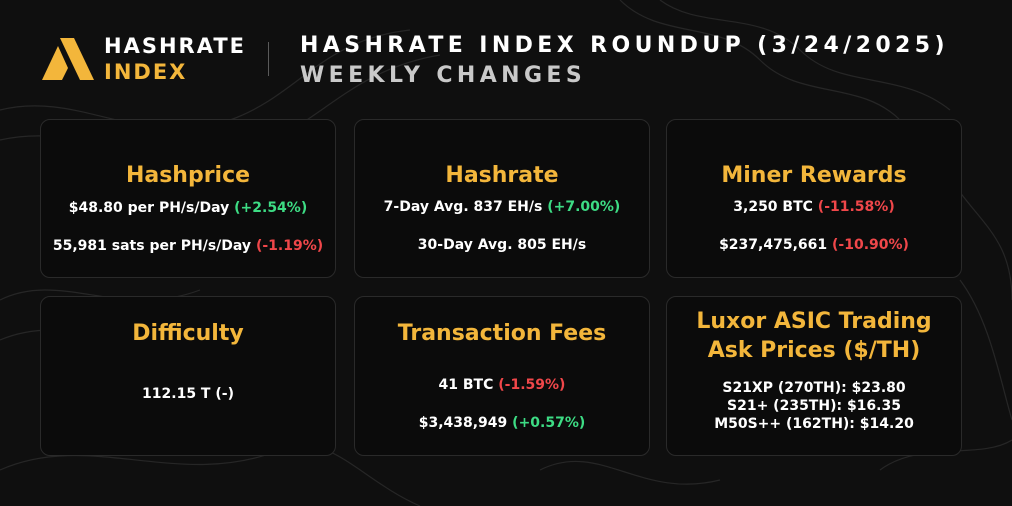 The width and height of the screenshot is (1012, 506). Describe the element at coordinates (856, 207) in the screenshot. I see `change-negative: (-11.58%)` at that location.